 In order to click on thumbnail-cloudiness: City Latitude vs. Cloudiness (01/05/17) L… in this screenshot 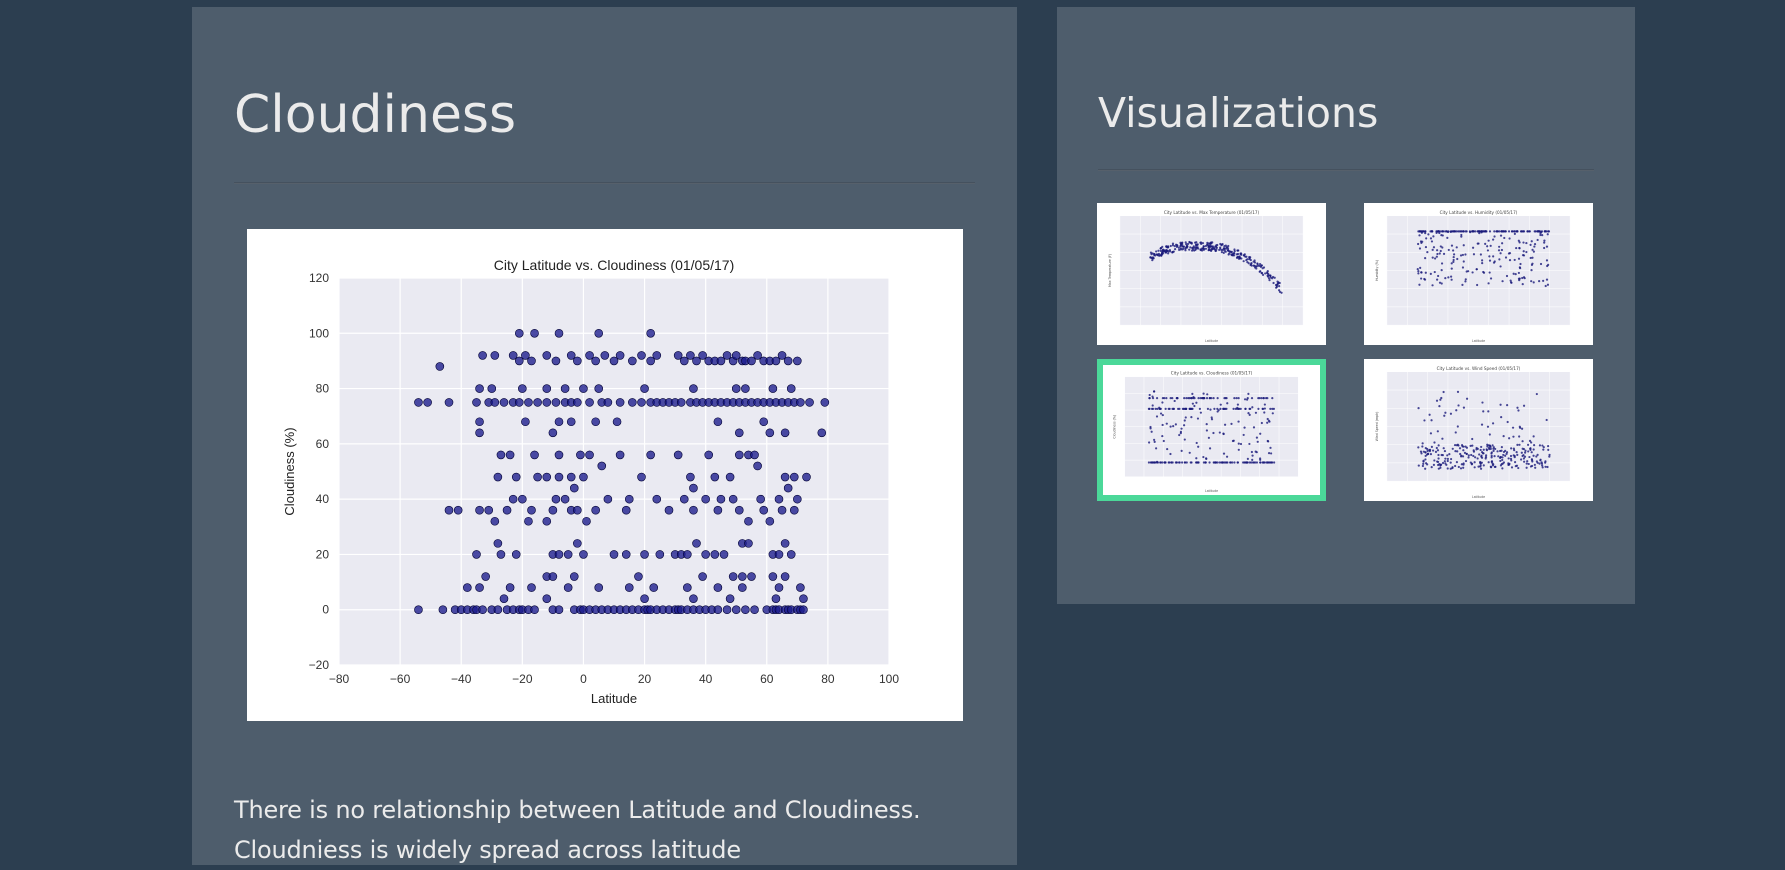, I will do `click(1211, 430)`.